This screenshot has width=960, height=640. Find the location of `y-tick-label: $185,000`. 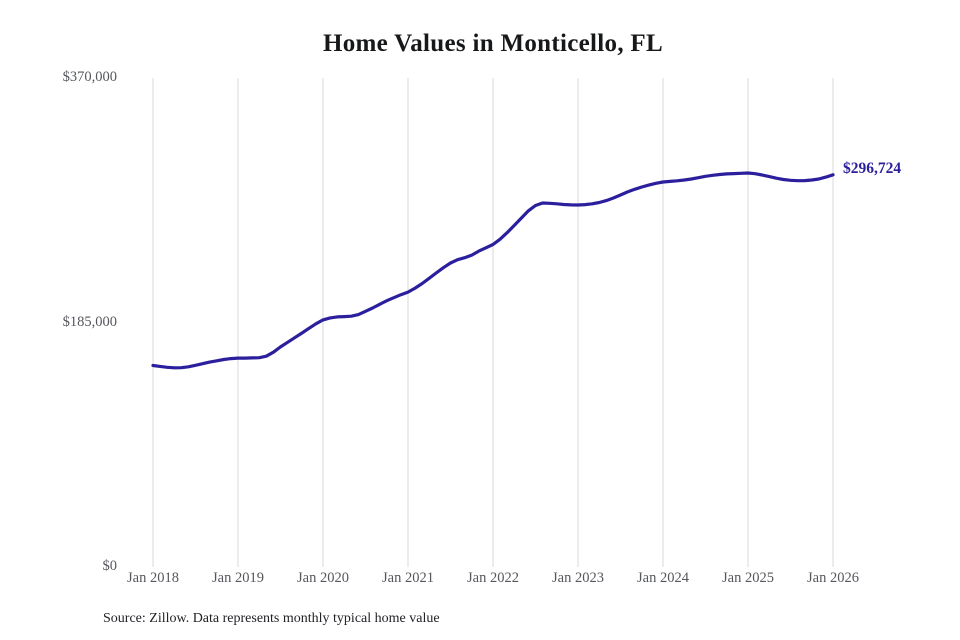

y-tick-label: $185,000 is located at coordinates (89, 321).